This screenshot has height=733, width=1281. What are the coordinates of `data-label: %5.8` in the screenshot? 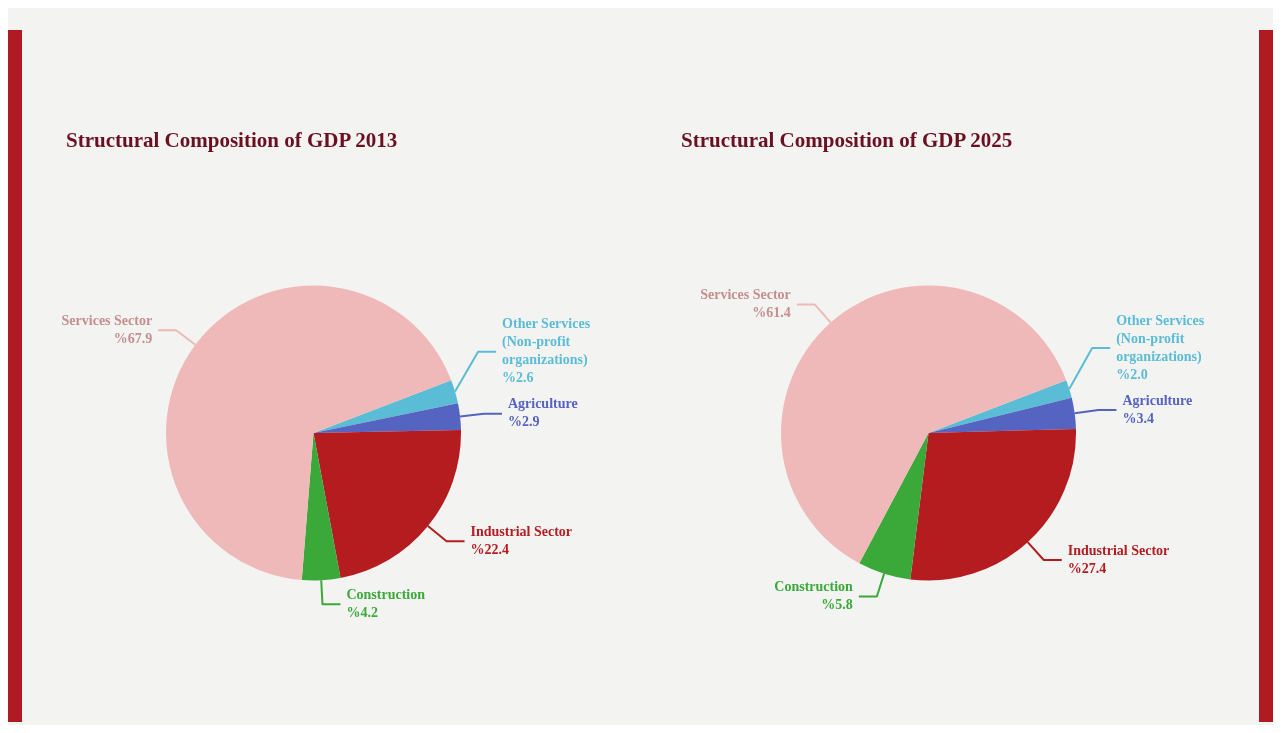 It's located at (837, 605).